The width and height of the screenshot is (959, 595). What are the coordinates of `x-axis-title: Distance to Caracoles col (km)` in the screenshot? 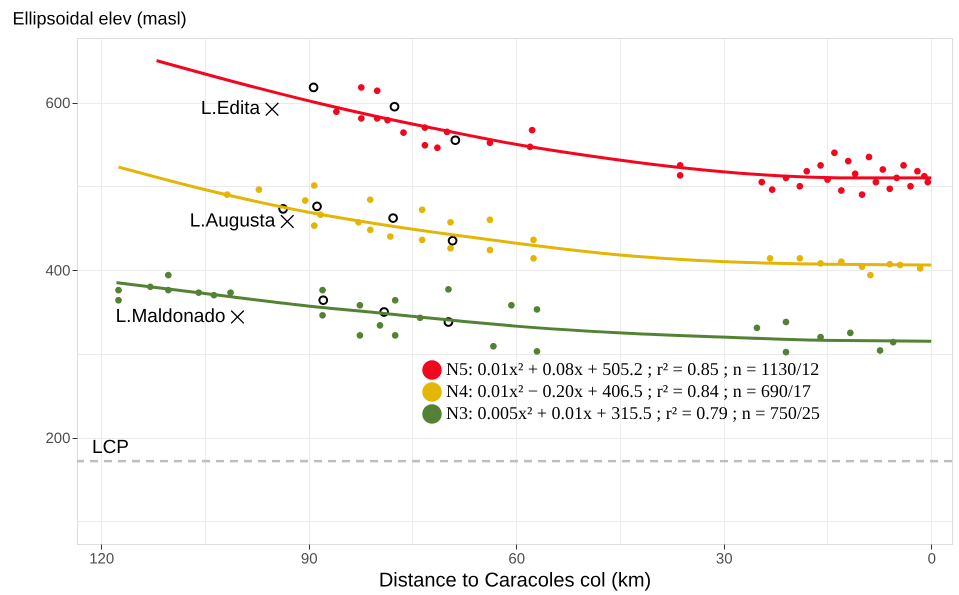 It's located at (515, 581).